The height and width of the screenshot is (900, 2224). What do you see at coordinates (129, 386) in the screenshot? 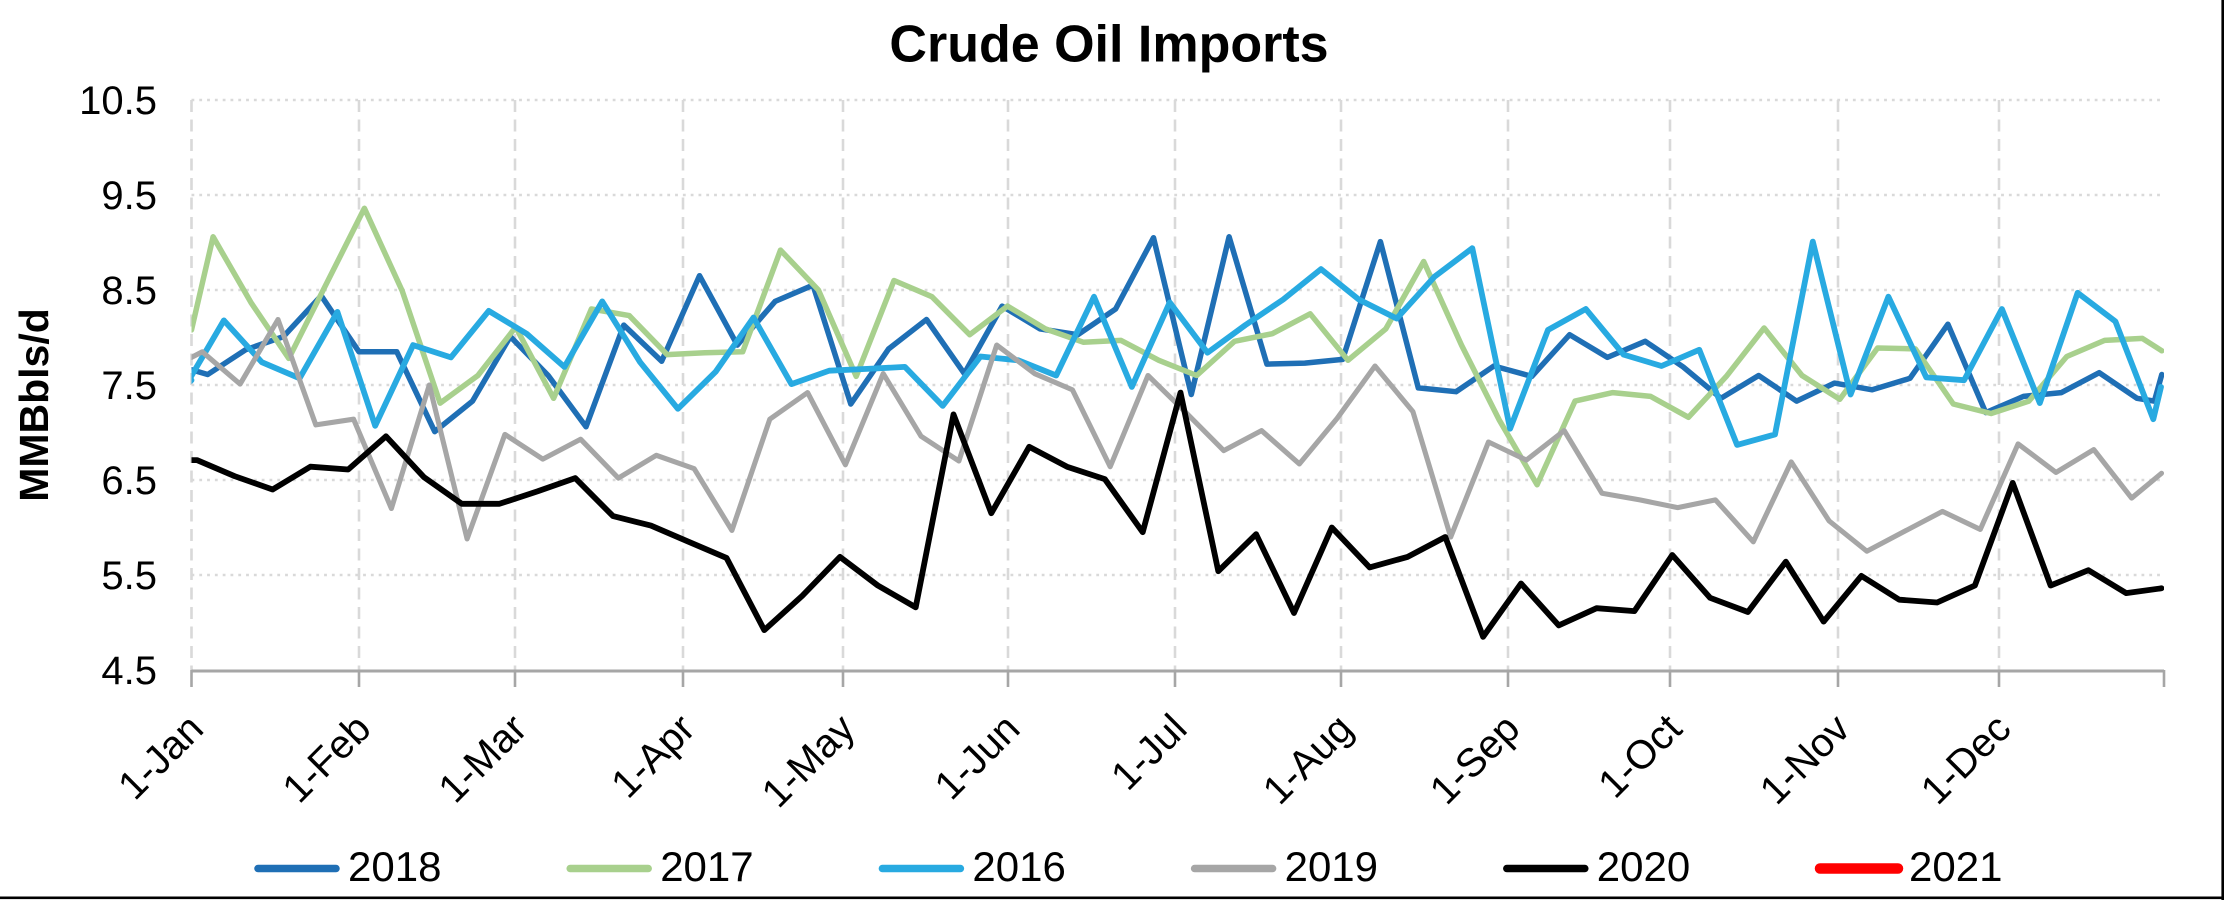
I see `svg-text: 7.5` at bounding box center [129, 386].